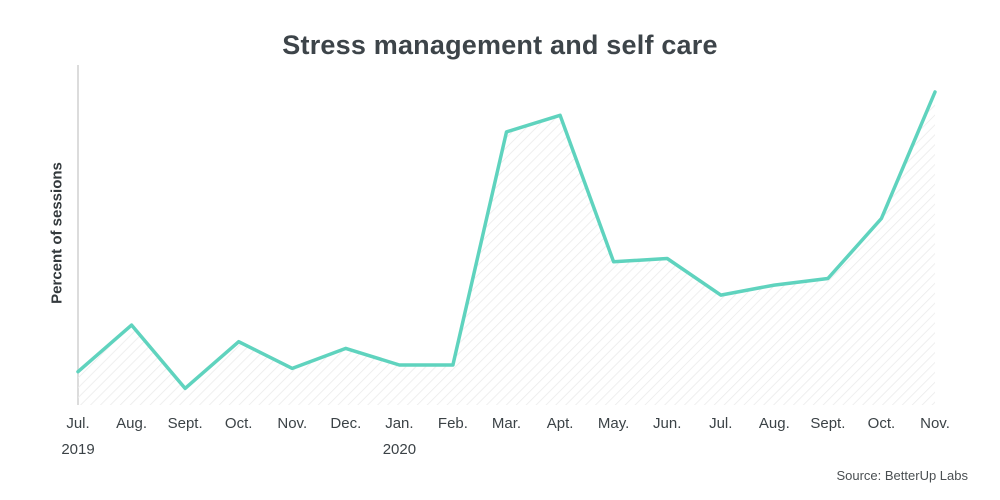 This screenshot has width=1000, height=500. I want to click on chart-title: Stress management and self care, so click(500, 45).